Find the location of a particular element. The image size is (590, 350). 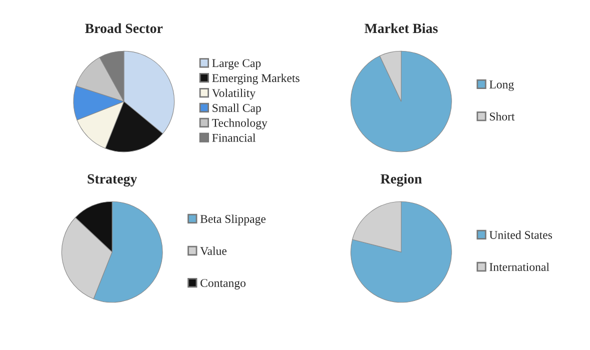

legend-label: Large Cap is located at coordinates (236, 64).